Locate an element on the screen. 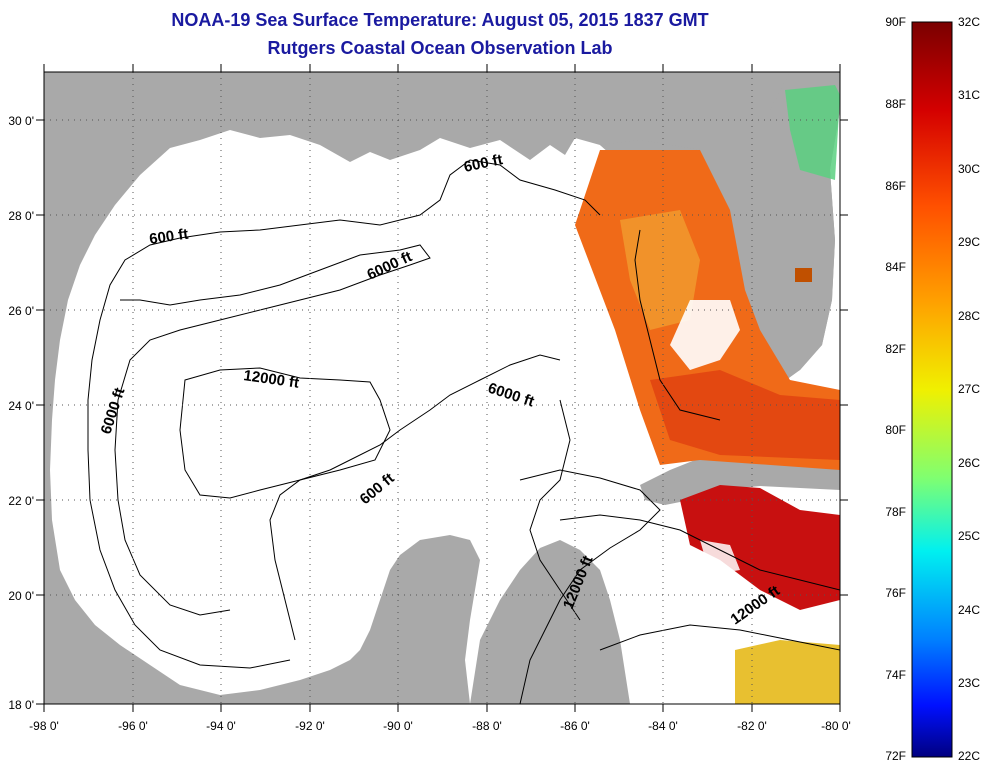 This screenshot has width=992, height=770. lon-label: -82 0' is located at coordinates (752, 726).